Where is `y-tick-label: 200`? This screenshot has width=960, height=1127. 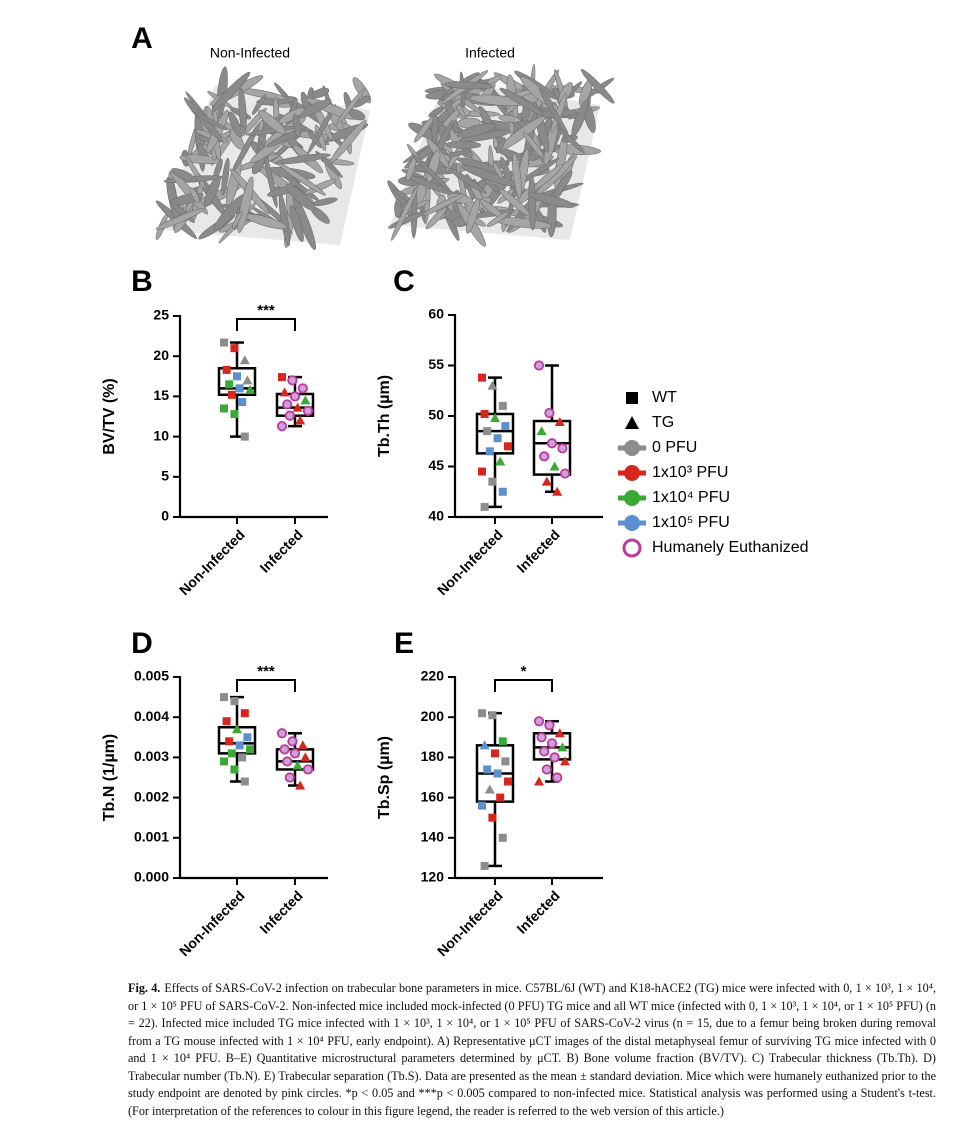
y-tick-label: 200 is located at coordinates (433, 716).